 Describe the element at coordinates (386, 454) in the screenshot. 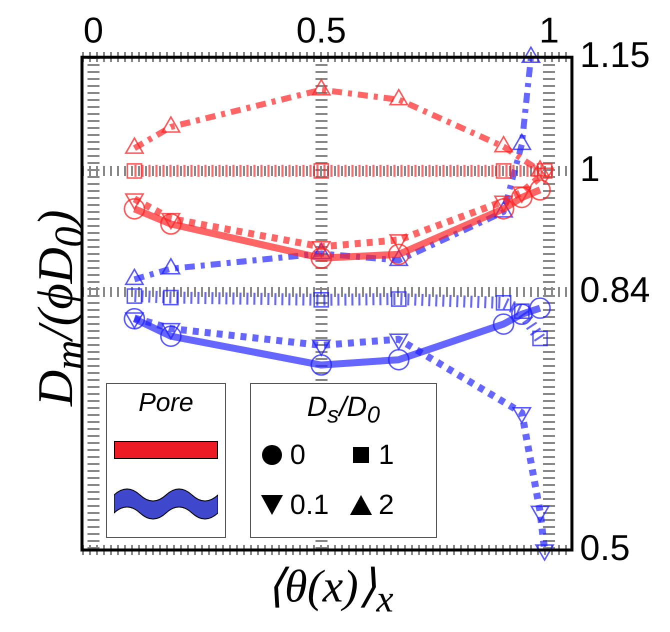

I see `annotation: 1` at that location.